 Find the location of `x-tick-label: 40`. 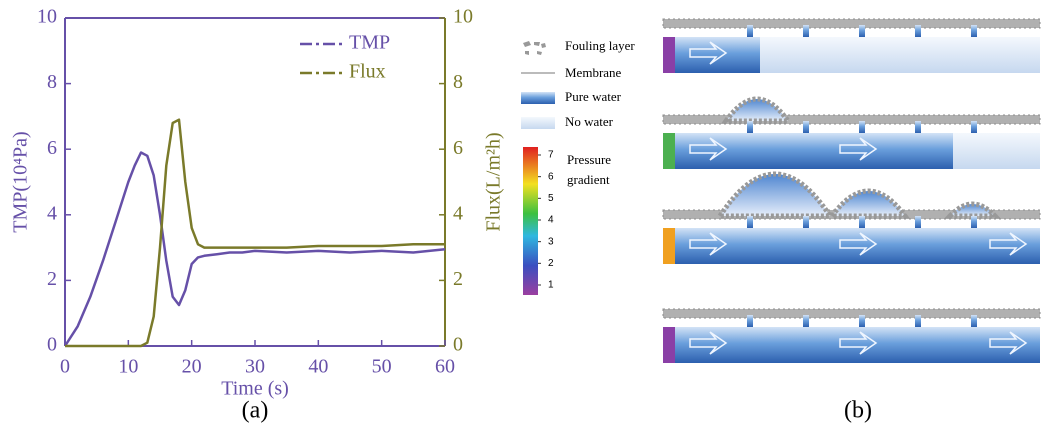

x-tick-label: 40 is located at coordinates (318, 367).